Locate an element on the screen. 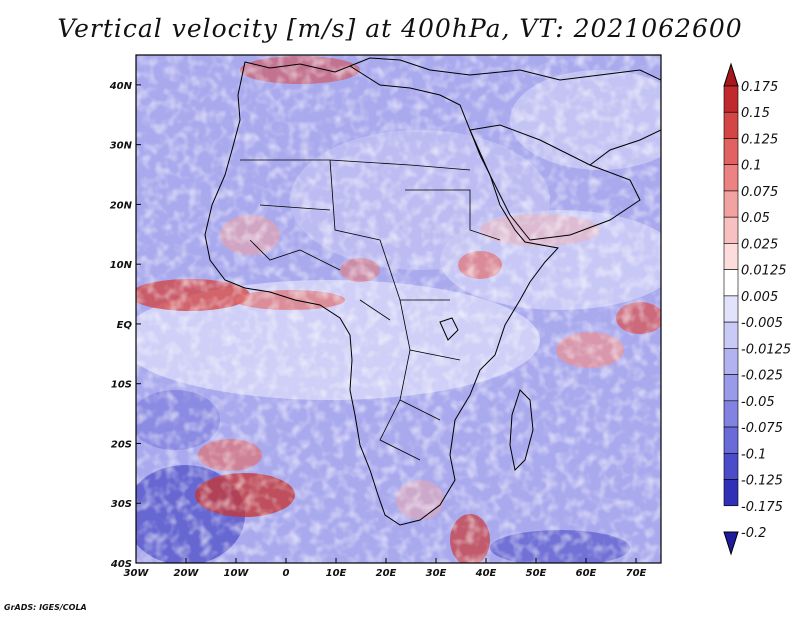 The width and height of the screenshot is (800, 618). colorbar-label: -0.175 is located at coordinates (762, 507).